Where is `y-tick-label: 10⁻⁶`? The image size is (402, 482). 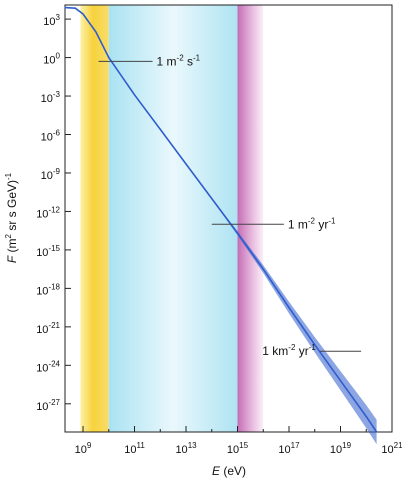 y-tick-label: 10⁻⁶ is located at coordinates (51, 136).